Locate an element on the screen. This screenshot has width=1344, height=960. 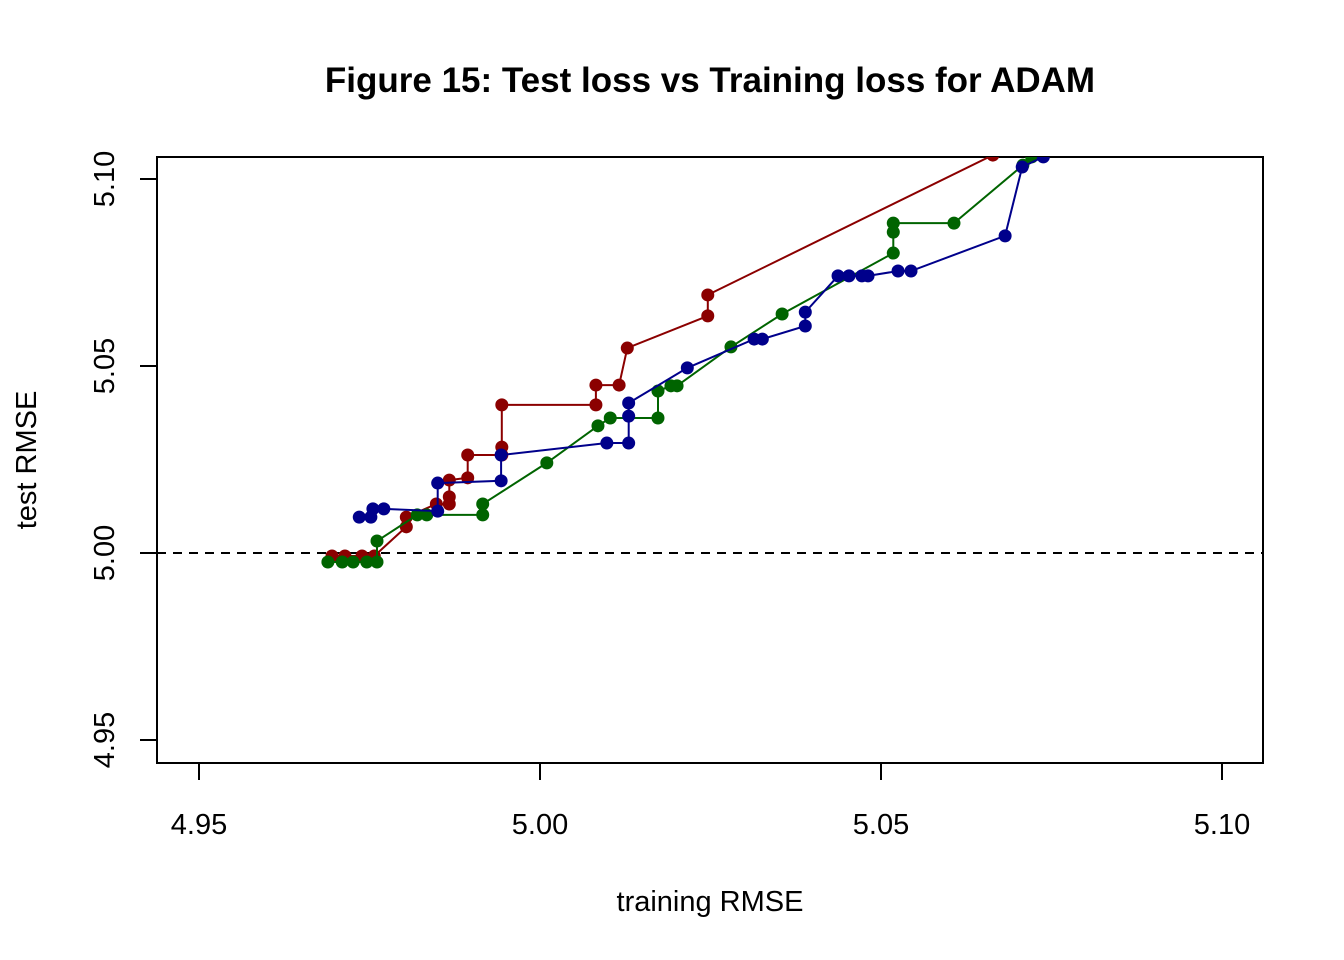
x-axis-label: training RMSE is located at coordinates (710, 902).